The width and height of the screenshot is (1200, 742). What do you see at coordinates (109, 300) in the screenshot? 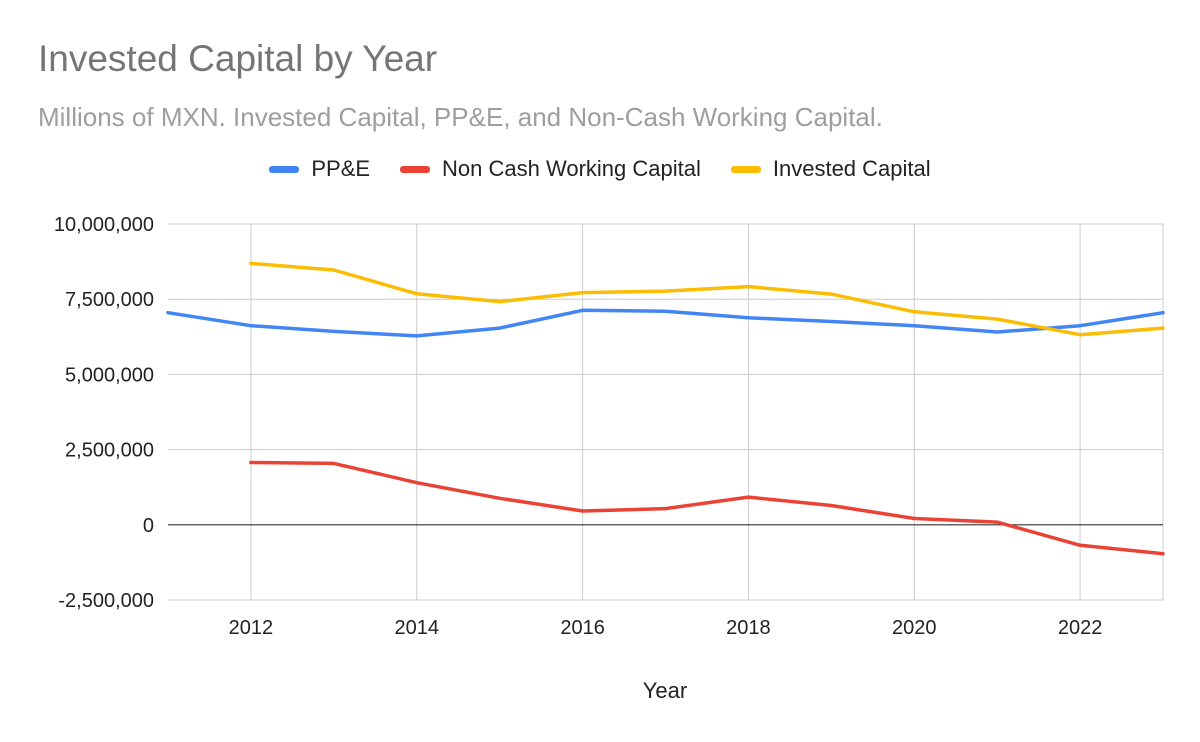
I see `y-tick-label: 7,500,000` at bounding box center [109, 300].